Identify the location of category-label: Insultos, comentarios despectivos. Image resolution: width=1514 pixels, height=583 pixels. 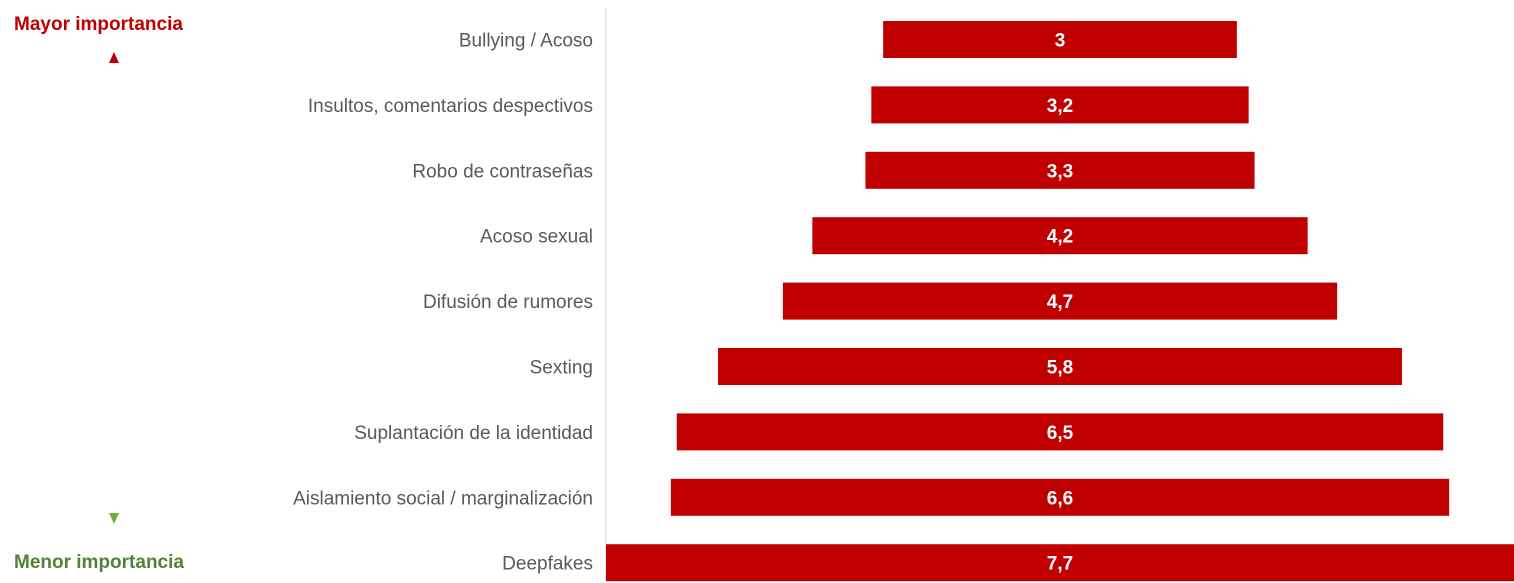
(450, 106).